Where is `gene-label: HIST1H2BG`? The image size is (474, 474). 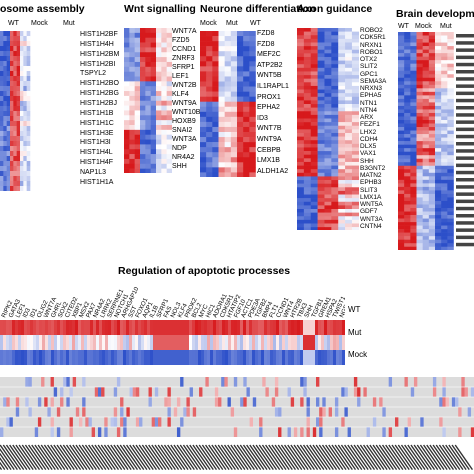
gene-label: HIST1H2BG is located at coordinates (99, 94).